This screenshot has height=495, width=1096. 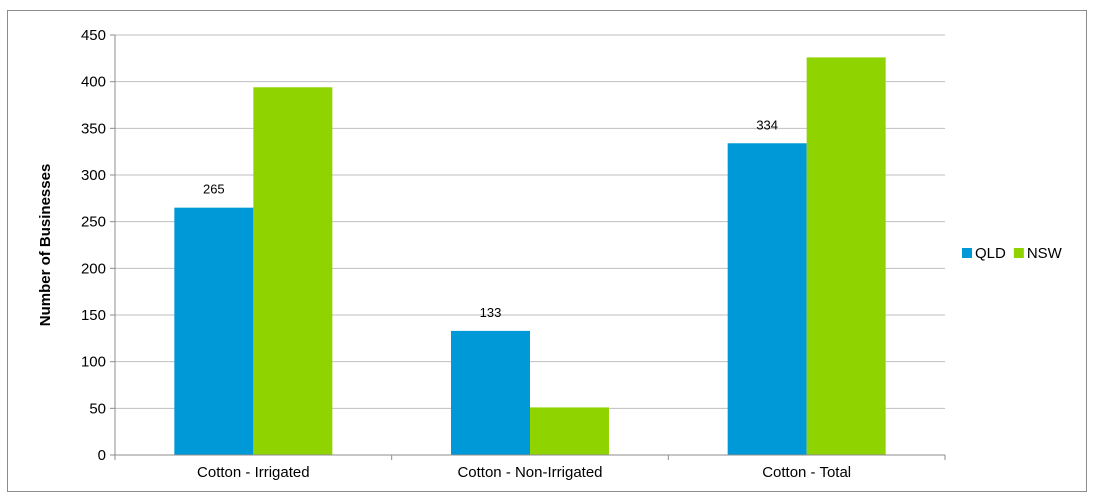 What do you see at coordinates (767, 124) in the screenshot?
I see `data-label: 334` at bounding box center [767, 124].